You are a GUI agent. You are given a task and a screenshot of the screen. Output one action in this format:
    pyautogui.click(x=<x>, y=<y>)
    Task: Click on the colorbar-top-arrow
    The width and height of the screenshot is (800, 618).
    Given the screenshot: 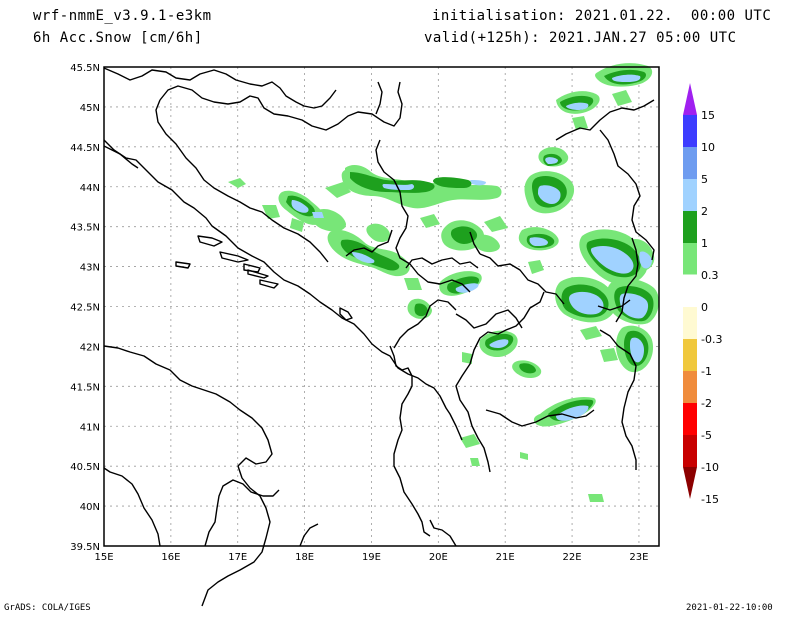 What is the action you would take?
    pyautogui.click(x=690, y=99)
    